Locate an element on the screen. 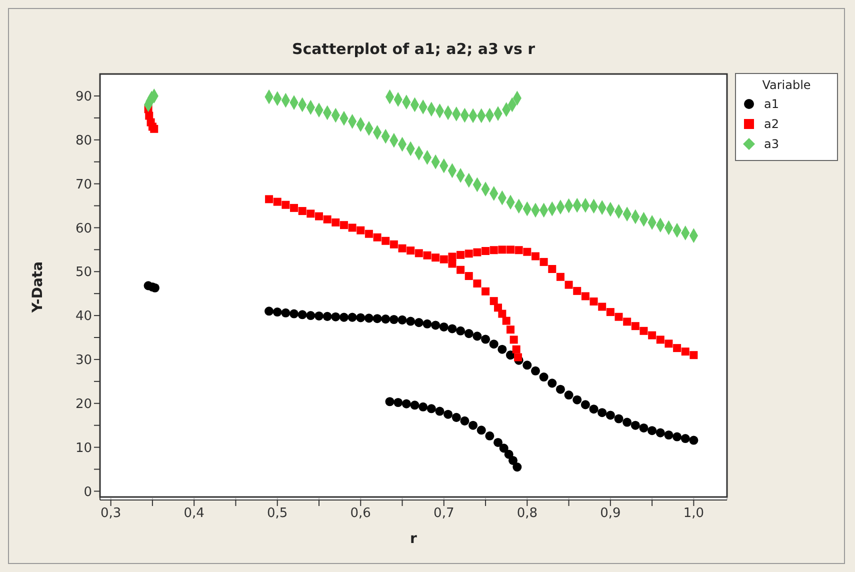 The height and width of the screenshot is (572, 855). legend-label: a1 is located at coordinates (771, 104).